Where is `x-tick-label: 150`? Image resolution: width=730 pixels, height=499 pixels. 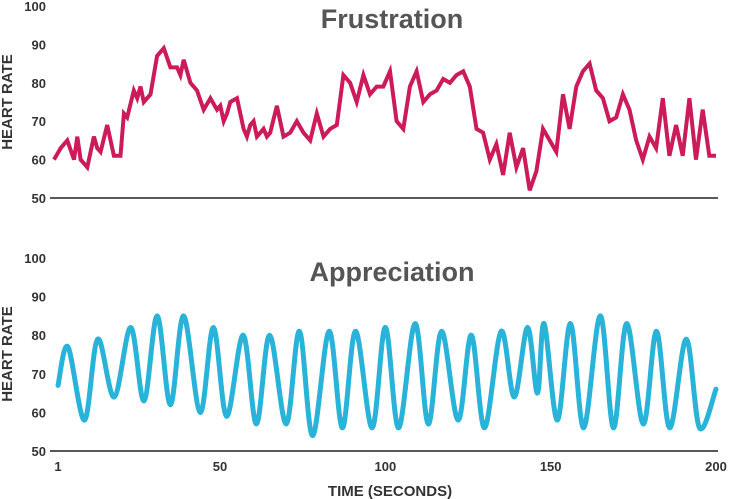
x-tick-label: 150 is located at coordinates (551, 466).